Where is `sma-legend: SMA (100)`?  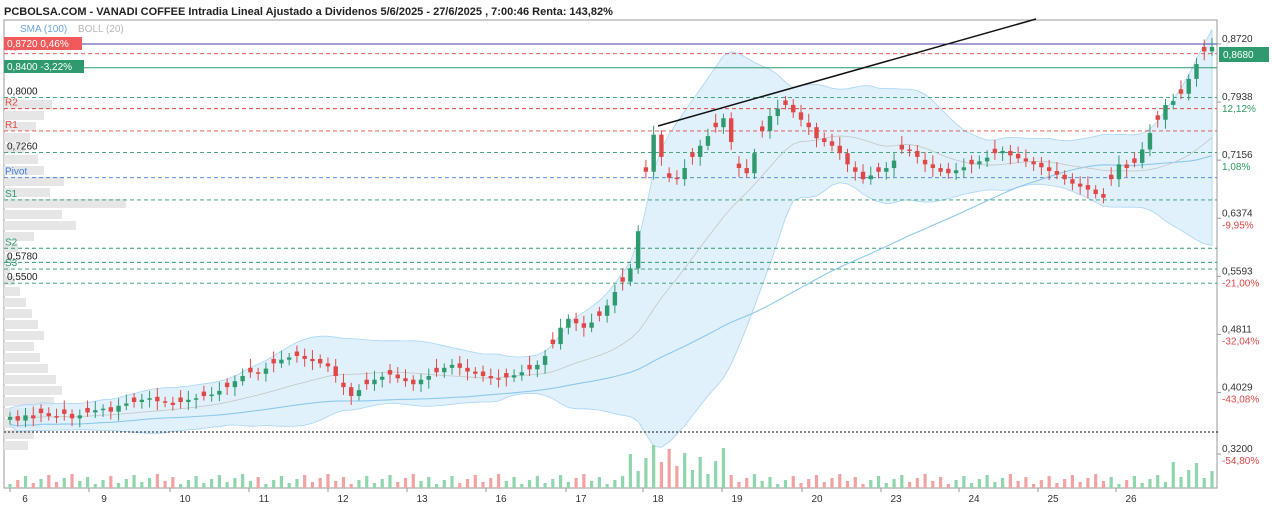 sma-legend: SMA (100) is located at coordinates (43, 29).